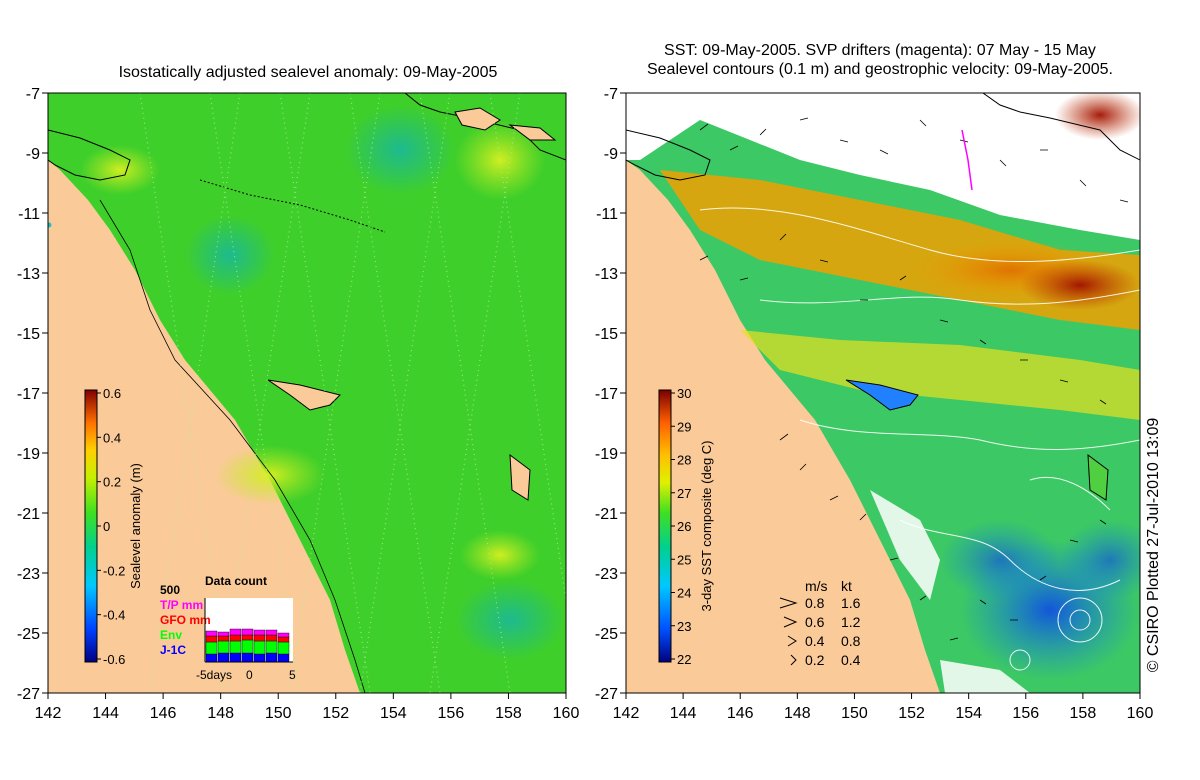 Image resolution: width=1200 pixels, height=780 pixels. Describe the element at coordinates (114, 659) in the screenshot. I see `colorbar-tick-label: -0.6` at that location.